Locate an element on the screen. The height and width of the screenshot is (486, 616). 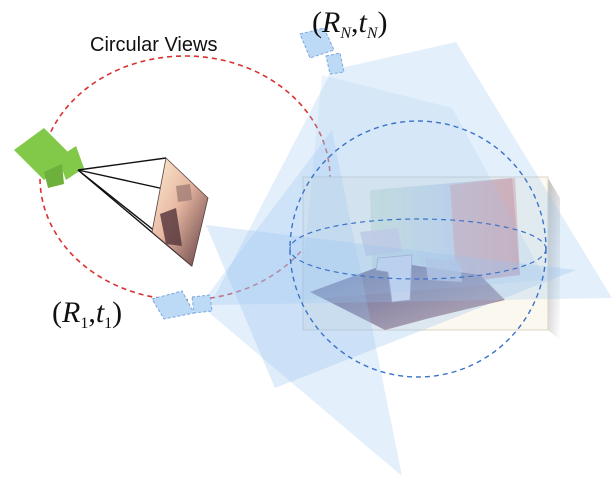
captured-image is located at coordinates (180, 212).